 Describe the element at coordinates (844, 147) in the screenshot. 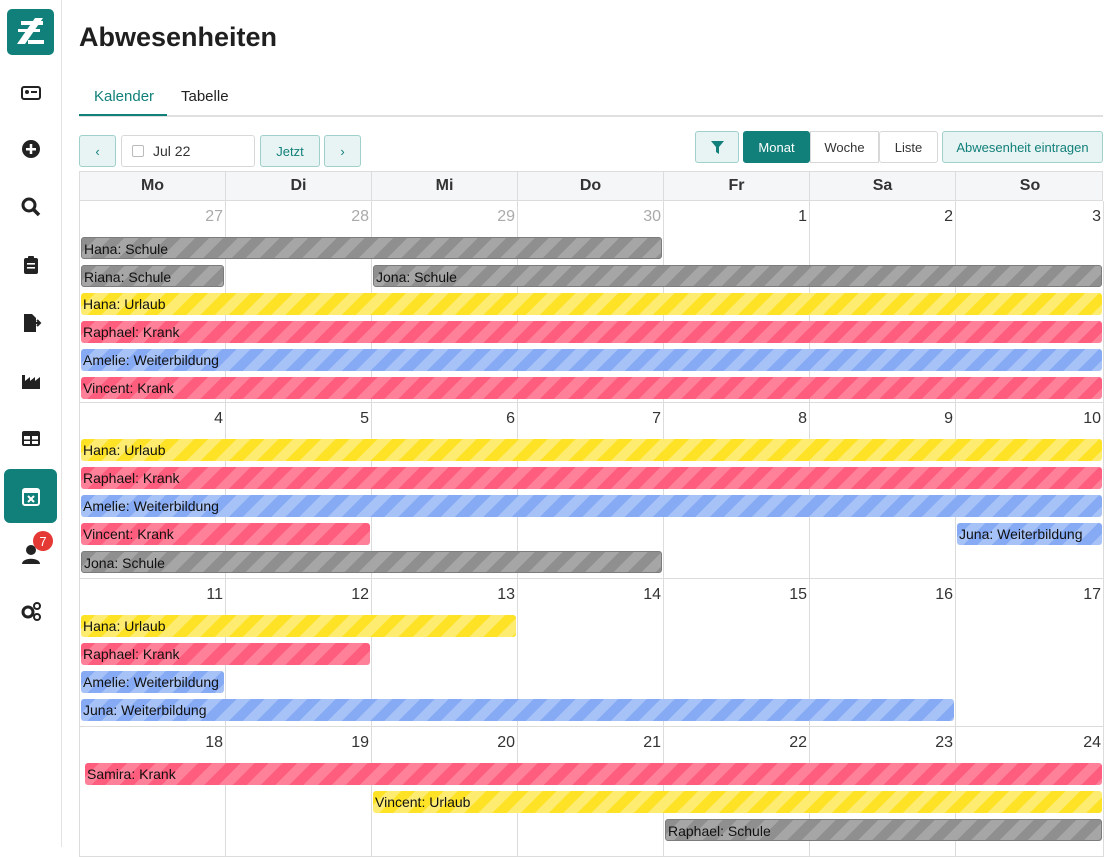

I see `view-week-button: Woche` at that location.